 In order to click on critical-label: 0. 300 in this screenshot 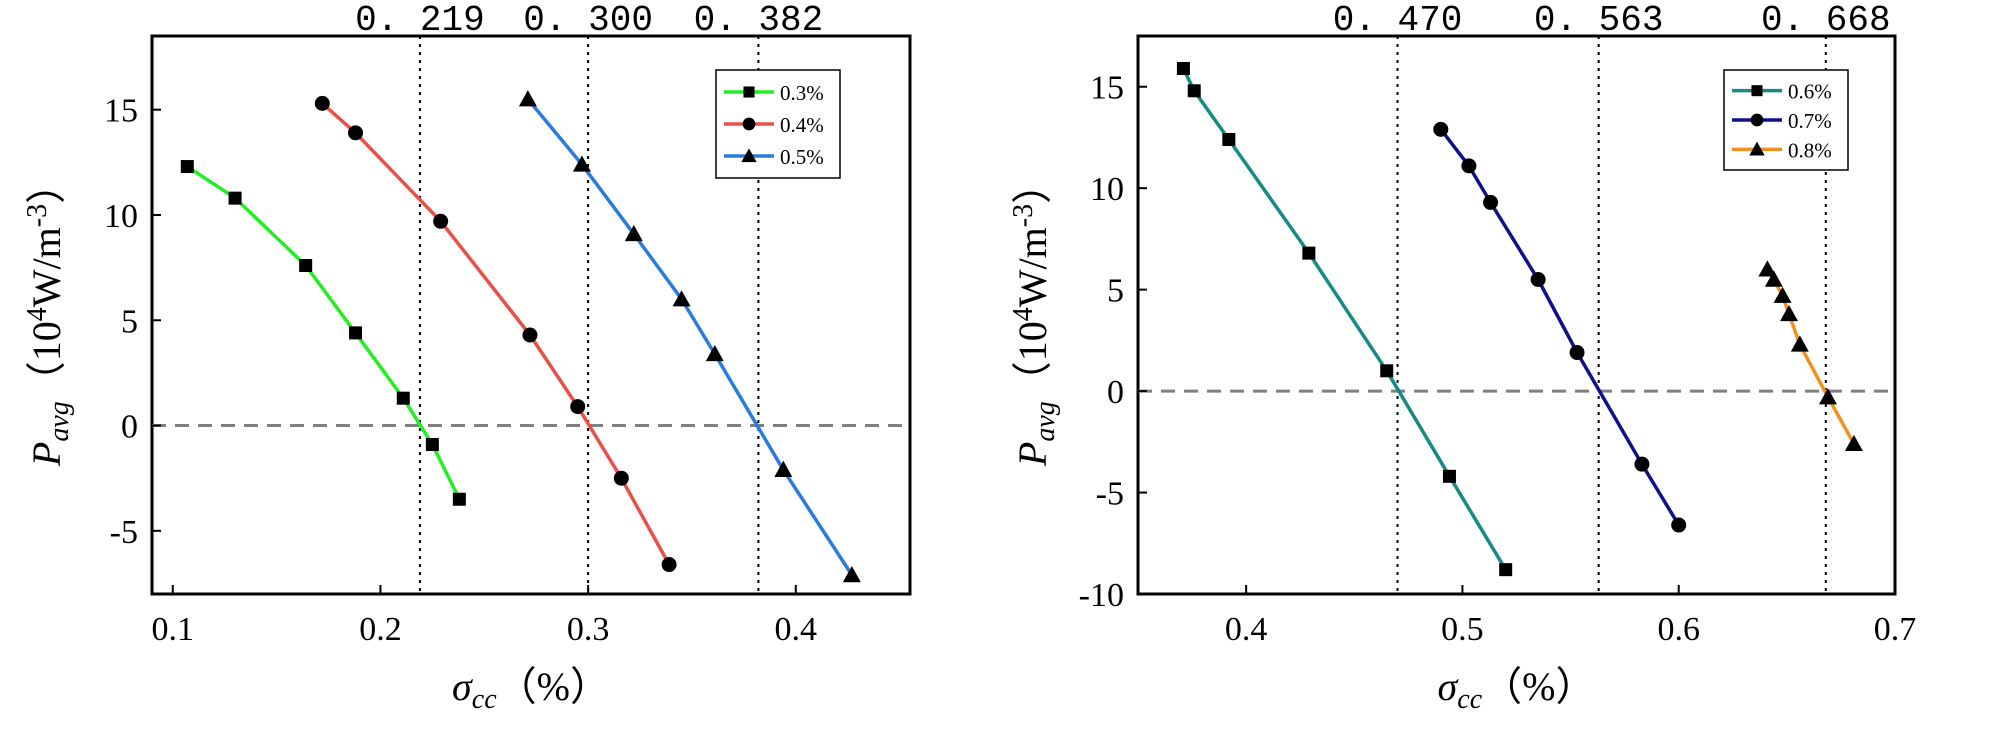, I will do `click(588, 20)`.